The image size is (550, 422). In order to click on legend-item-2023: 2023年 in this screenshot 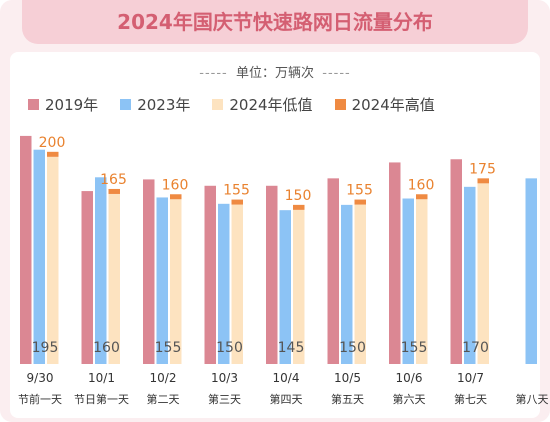, I will do `click(155, 104)`.